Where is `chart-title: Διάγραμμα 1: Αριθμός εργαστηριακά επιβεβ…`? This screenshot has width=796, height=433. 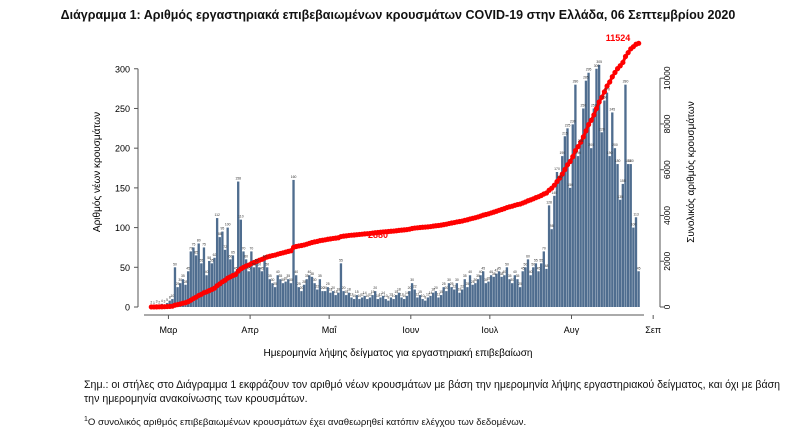 chart-title: Διάγραμμα 1: Αριθμός εργαστηριακά επιβεβ… is located at coordinates (398, 15).